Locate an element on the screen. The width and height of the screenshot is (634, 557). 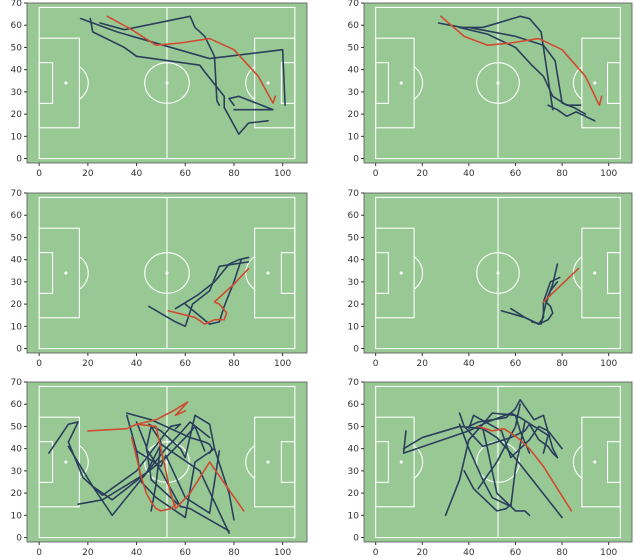
pitch-panel-4: 0 20 40 60 80 100 0 10 20 30 40 50 60 70 is located at coordinates (490, 279).